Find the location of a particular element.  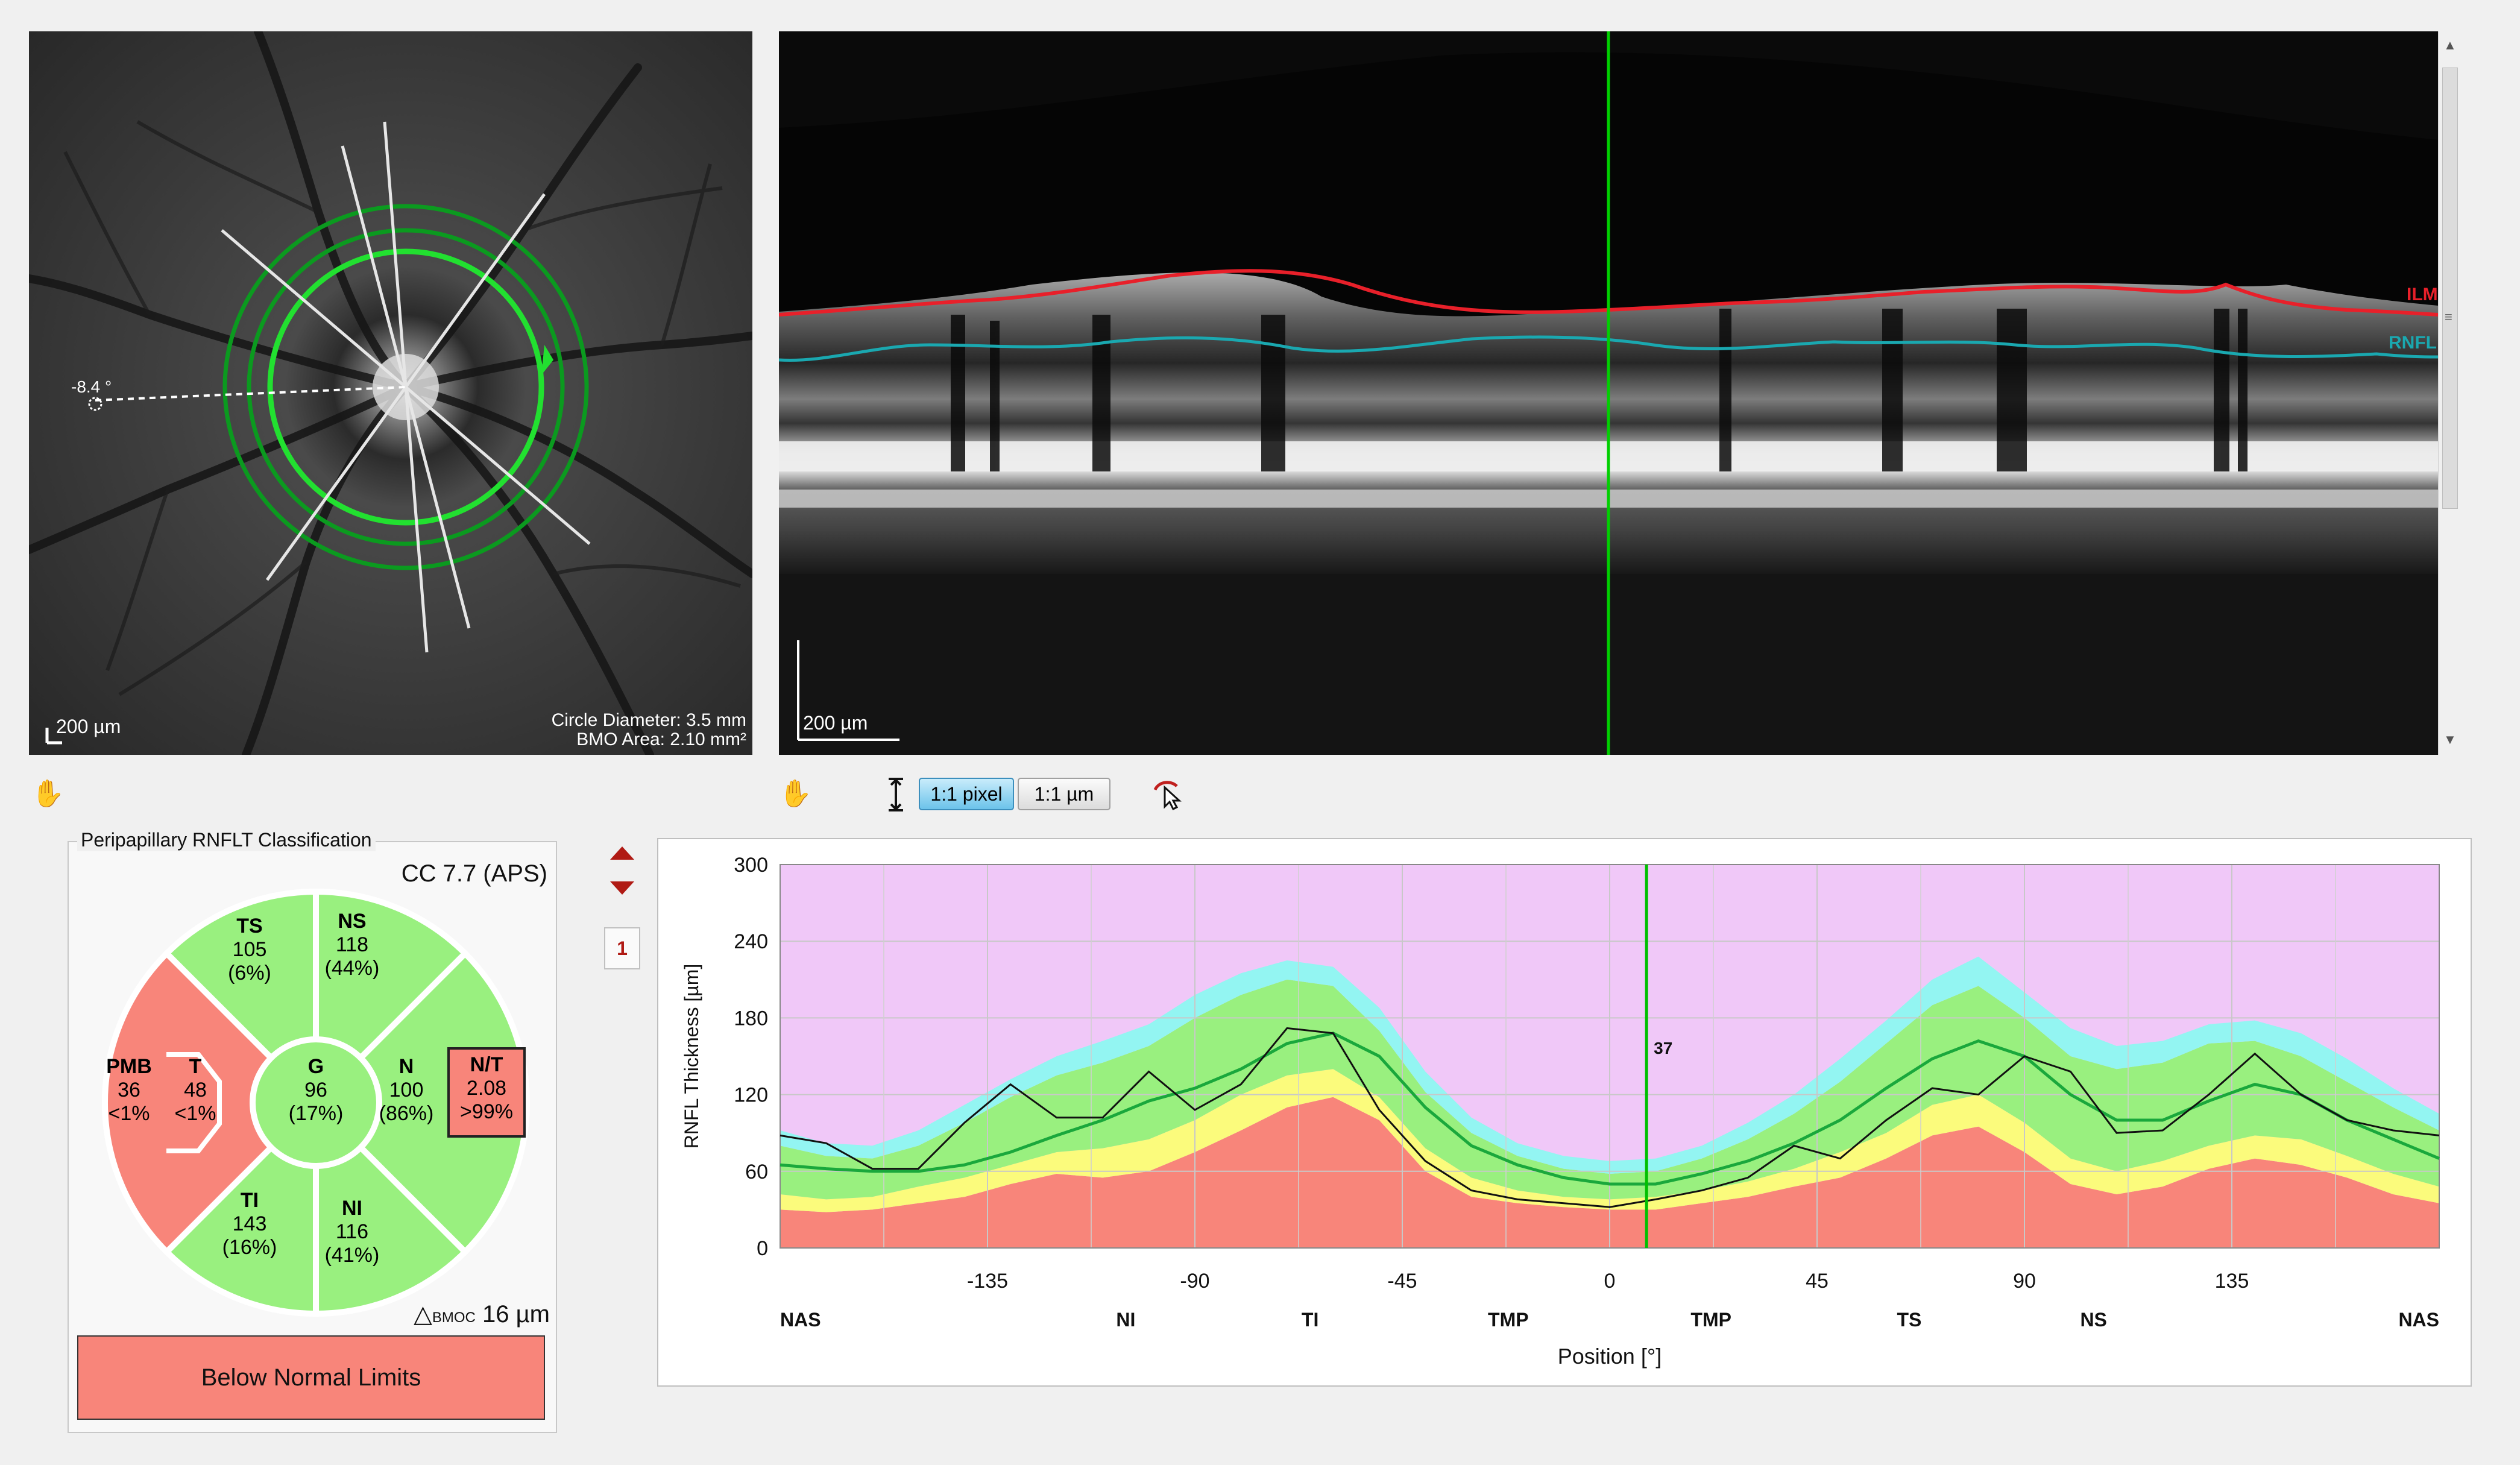

fovea-marker-icon is located at coordinates (95, 404).